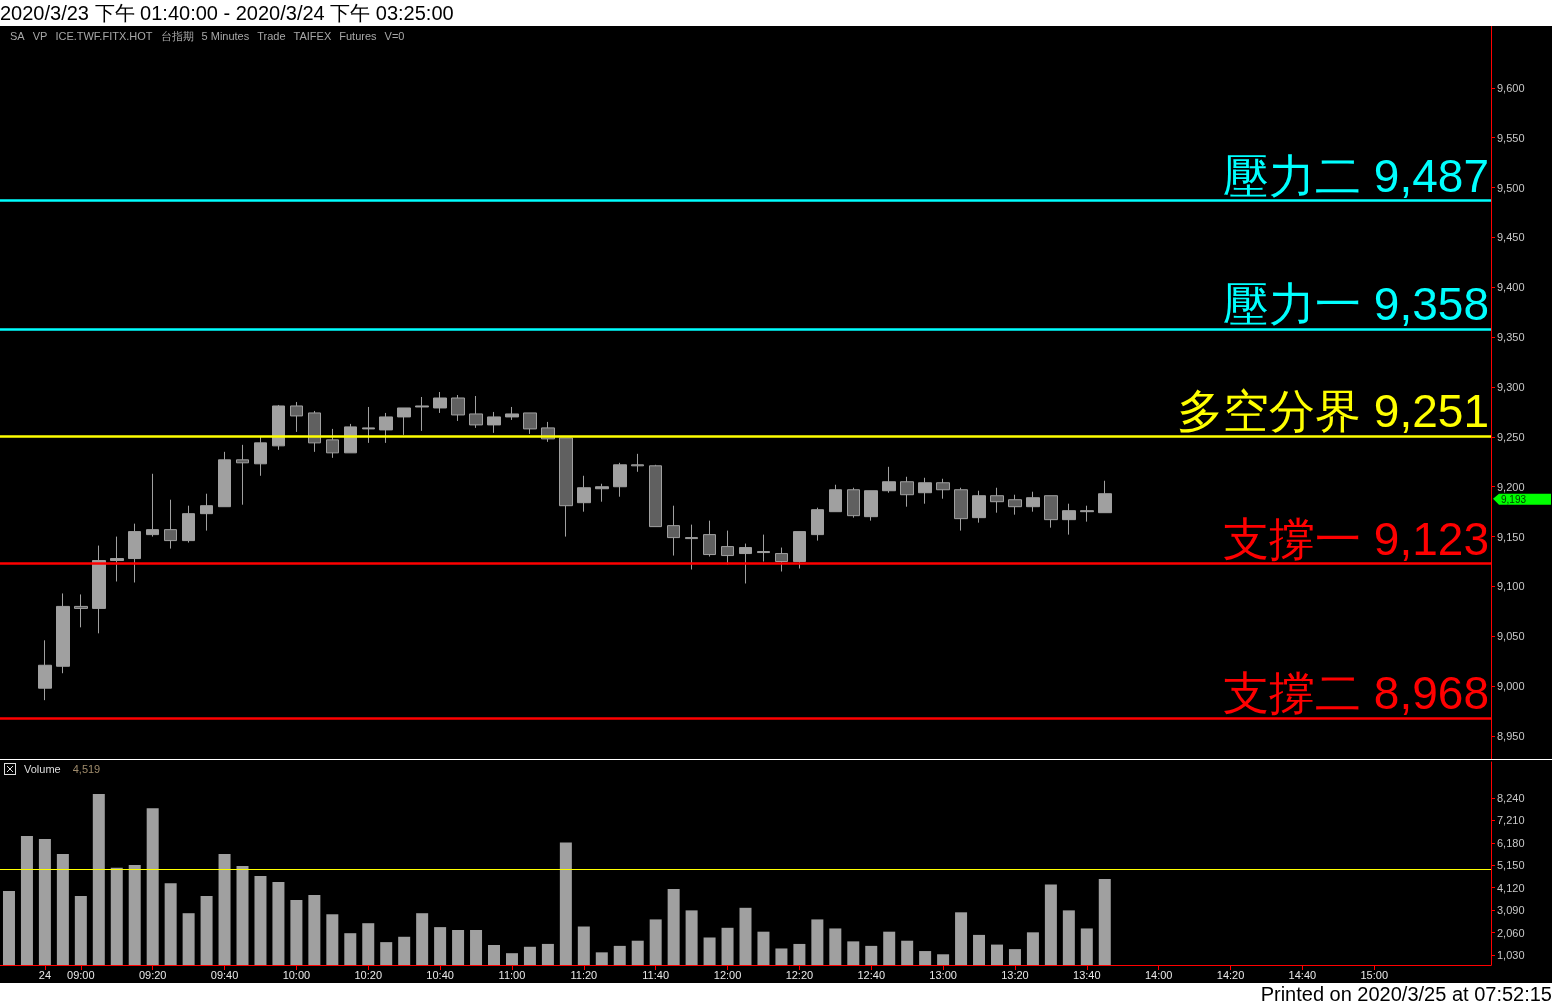 This screenshot has height=1005, width=1552. I want to click on x-tick-label: 12:40, so click(871, 974).